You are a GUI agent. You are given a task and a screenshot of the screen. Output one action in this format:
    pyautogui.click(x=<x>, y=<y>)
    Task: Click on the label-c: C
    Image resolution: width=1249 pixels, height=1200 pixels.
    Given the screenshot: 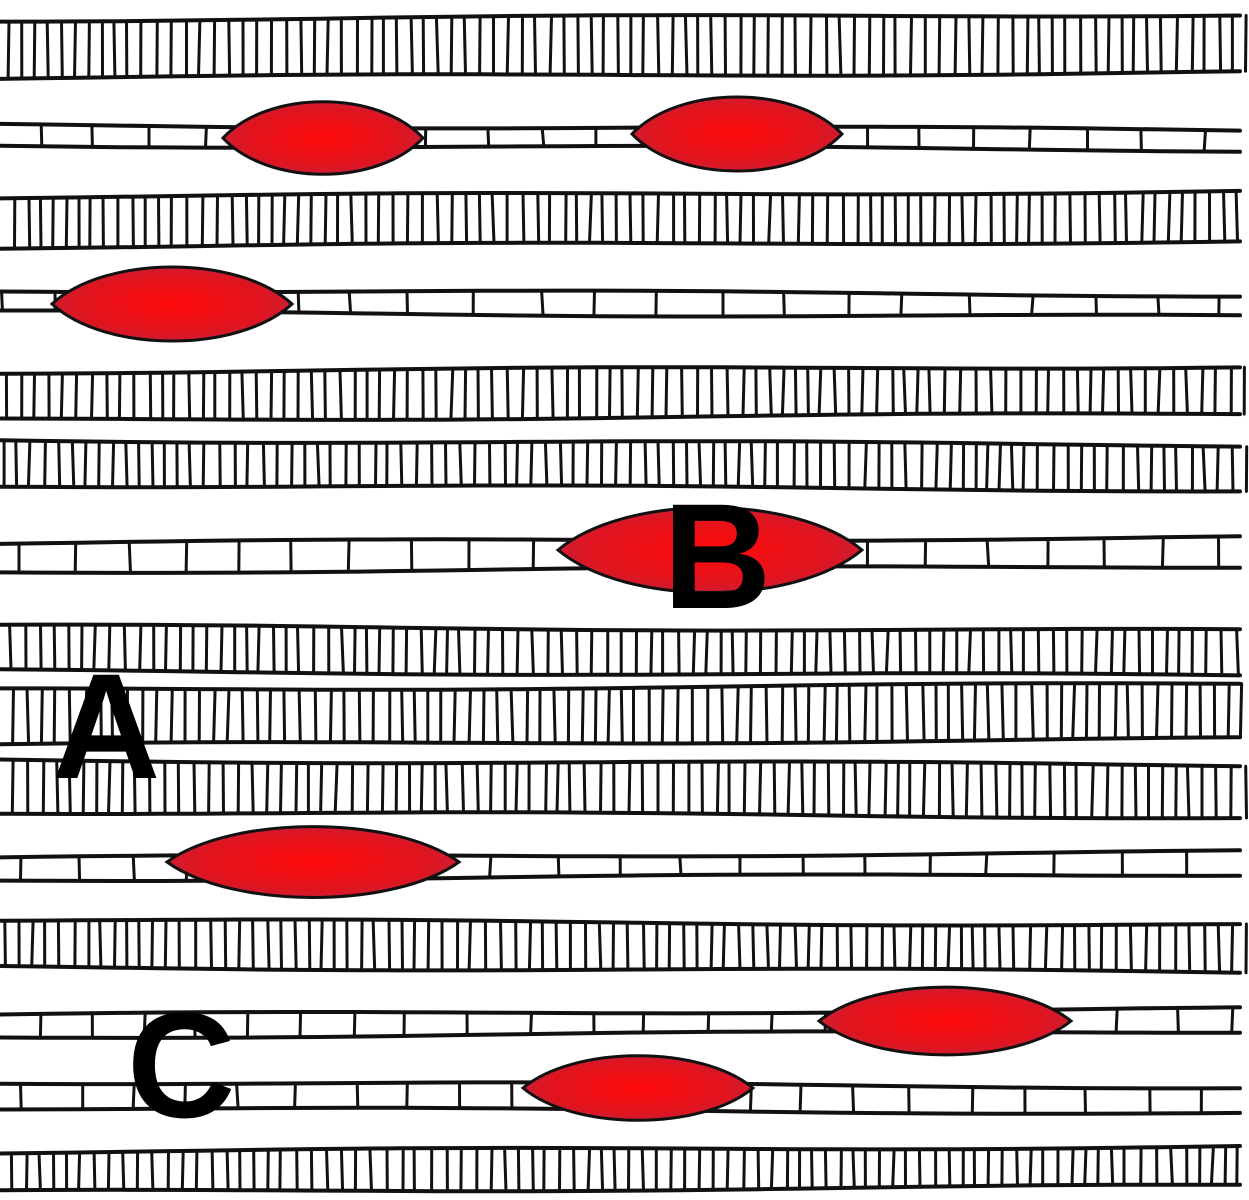 What is the action you would take?
    pyautogui.click(x=181, y=1065)
    